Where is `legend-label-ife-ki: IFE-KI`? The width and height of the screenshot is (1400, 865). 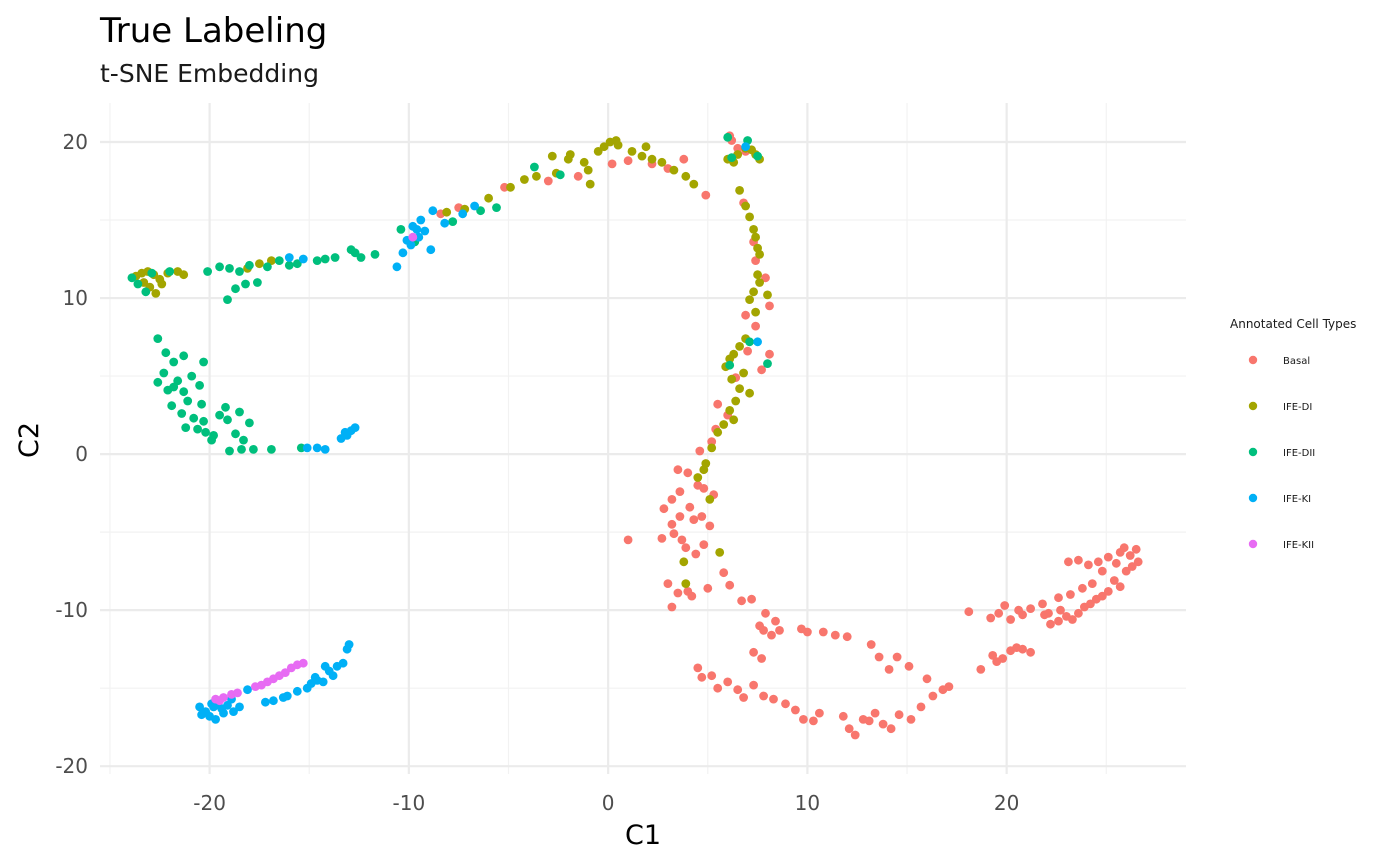 legend-label-ife-ki: IFE-KI is located at coordinates (1297, 499).